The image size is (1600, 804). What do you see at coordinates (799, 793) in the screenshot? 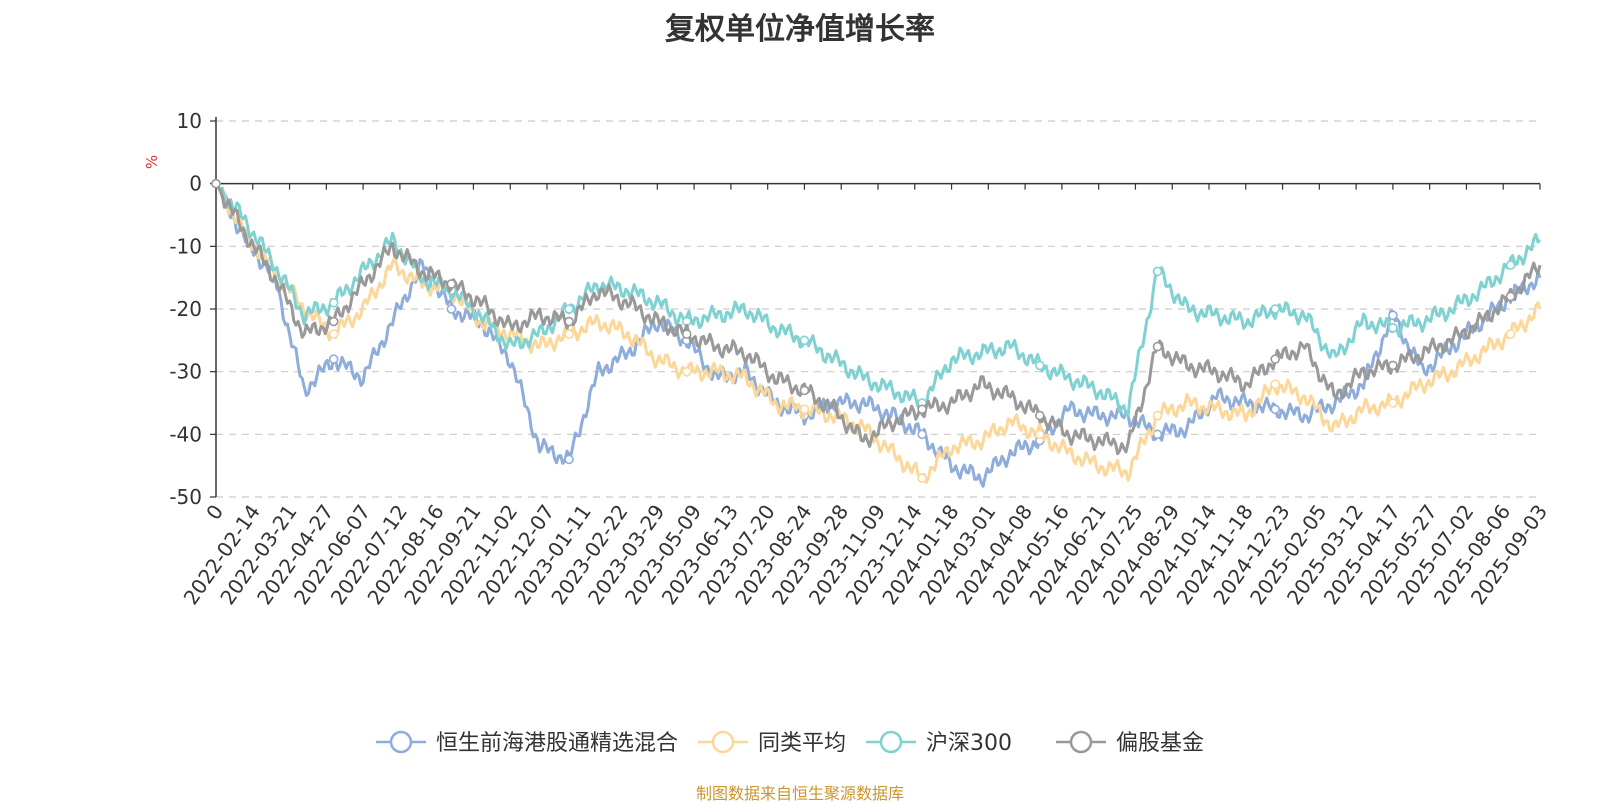
I see `source-note: 制图数据来自恒生聚源数据库` at bounding box center [799, 793].